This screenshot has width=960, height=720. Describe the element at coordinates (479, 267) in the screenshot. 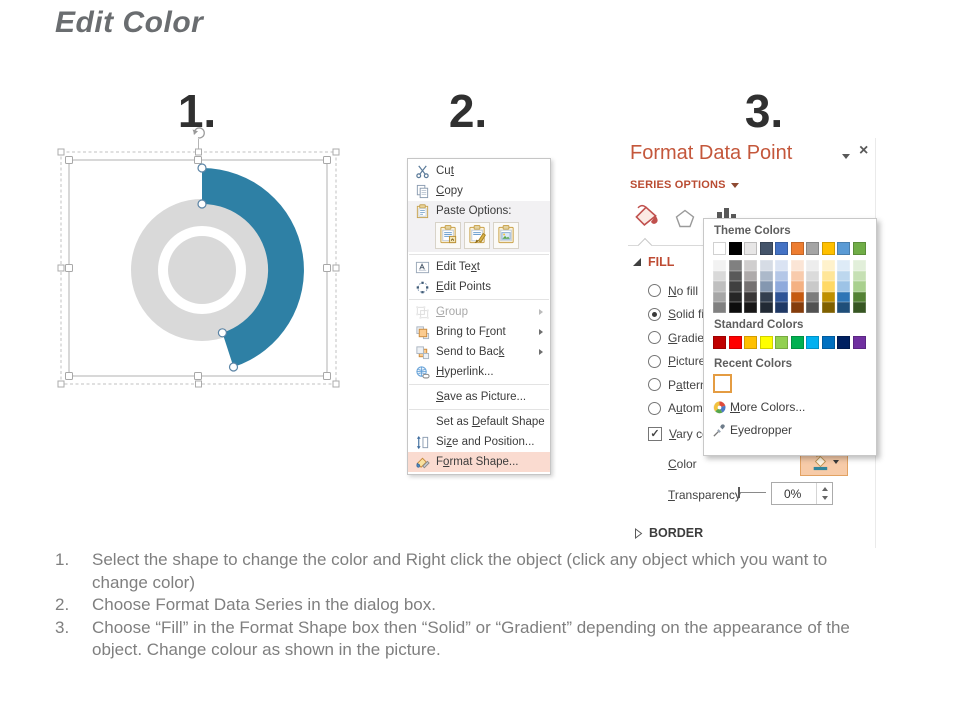

I see `menu-item-edit-text: Edit Text` at that location.